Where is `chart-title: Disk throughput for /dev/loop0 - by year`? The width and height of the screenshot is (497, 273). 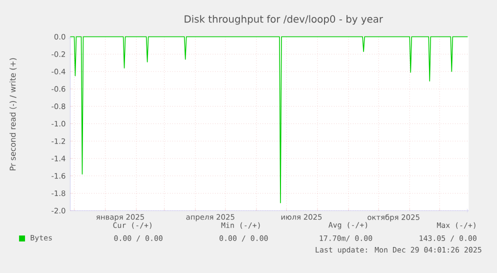 chart-title: Disk throughput for /dev/loop0 - by year is located at coordinates (284, 19).